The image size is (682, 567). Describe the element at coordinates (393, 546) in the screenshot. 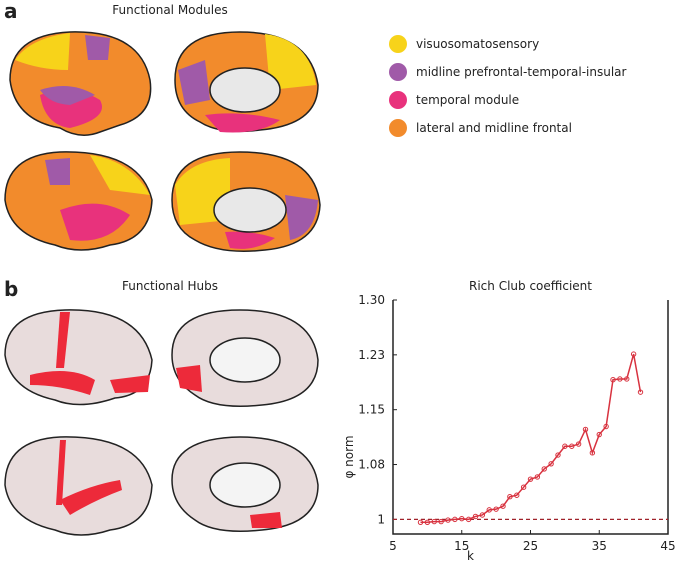

I see `x-tick-label: 5` at that location.